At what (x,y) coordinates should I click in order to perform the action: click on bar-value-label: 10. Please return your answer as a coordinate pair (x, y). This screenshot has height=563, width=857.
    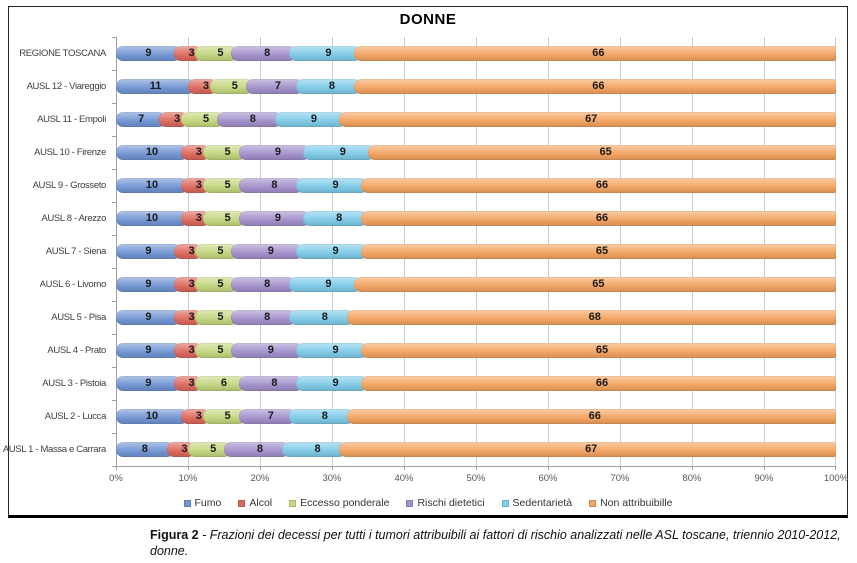
    Looking at the image, I should click on (152, 185).